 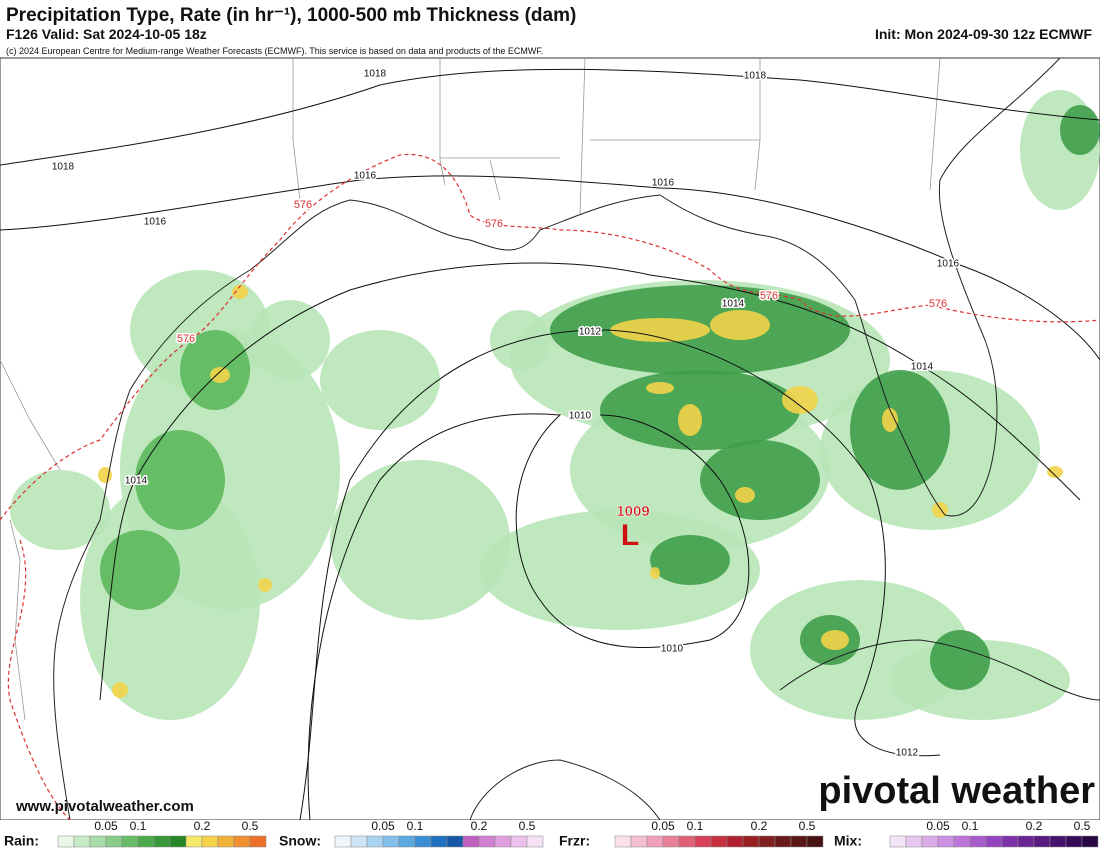 I want to click on state-borders, so click(x=616, y=136).